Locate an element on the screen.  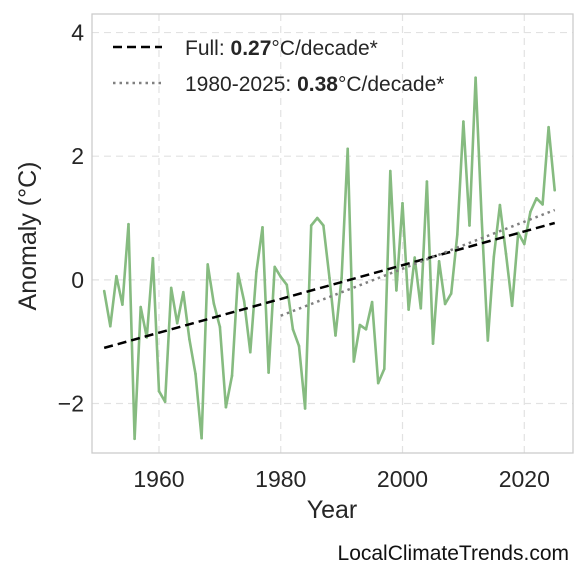
y-axis-ticks: 4 2 0 −2 is located at coordinates (71, 218).